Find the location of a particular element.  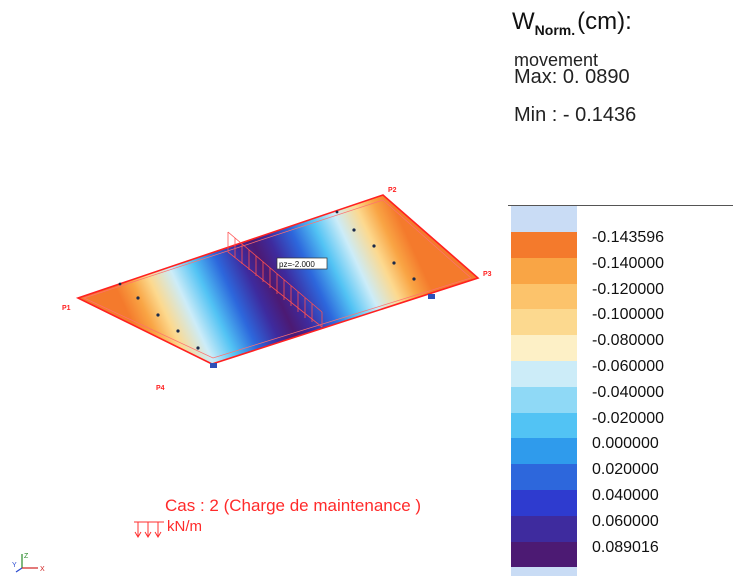

title-unit: (cm): is located at coordinates (604, 21).